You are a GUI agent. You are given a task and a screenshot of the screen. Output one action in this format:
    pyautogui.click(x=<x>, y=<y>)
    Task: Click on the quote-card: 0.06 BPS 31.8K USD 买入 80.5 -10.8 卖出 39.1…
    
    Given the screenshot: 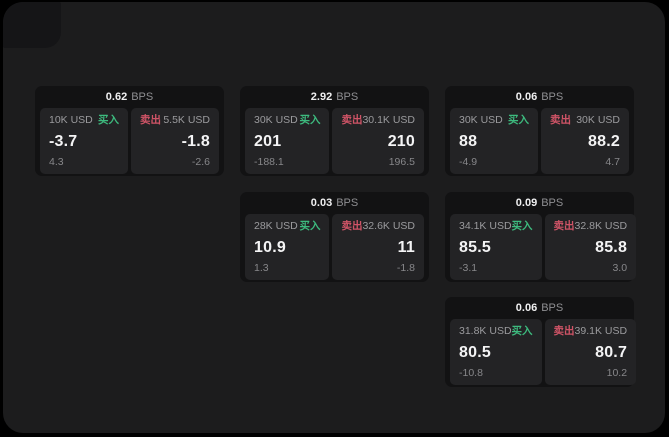 What is the action you would take?
    pyautogui.click(x=541, y=342)
    